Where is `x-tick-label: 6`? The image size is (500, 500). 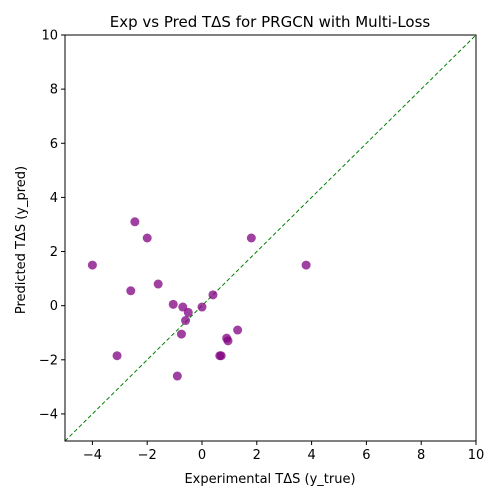 x-tick-label: 6 is located at coordinates (366, 455).